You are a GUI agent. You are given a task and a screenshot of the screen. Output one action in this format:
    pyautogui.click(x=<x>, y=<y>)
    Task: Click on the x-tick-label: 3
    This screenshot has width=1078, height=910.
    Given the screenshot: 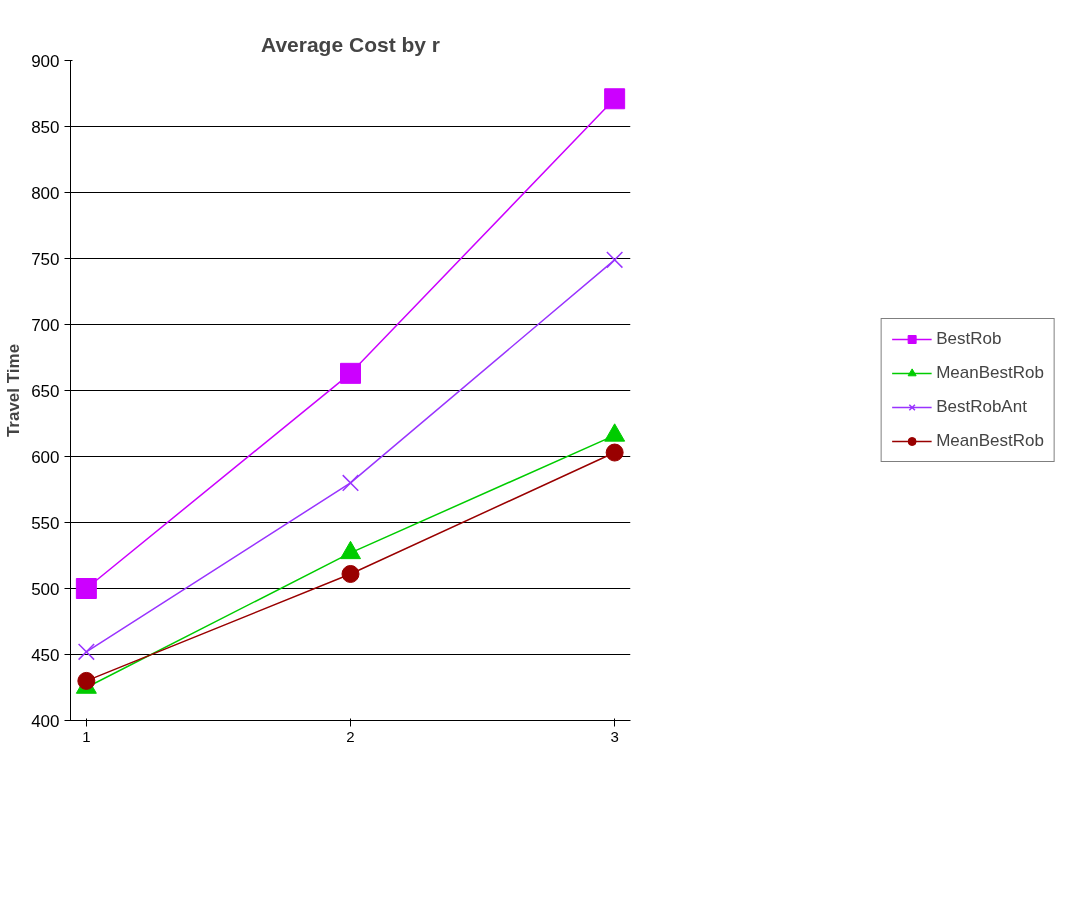 What is the action you would take?
    pyautogui.click(x=614, y=736)
    